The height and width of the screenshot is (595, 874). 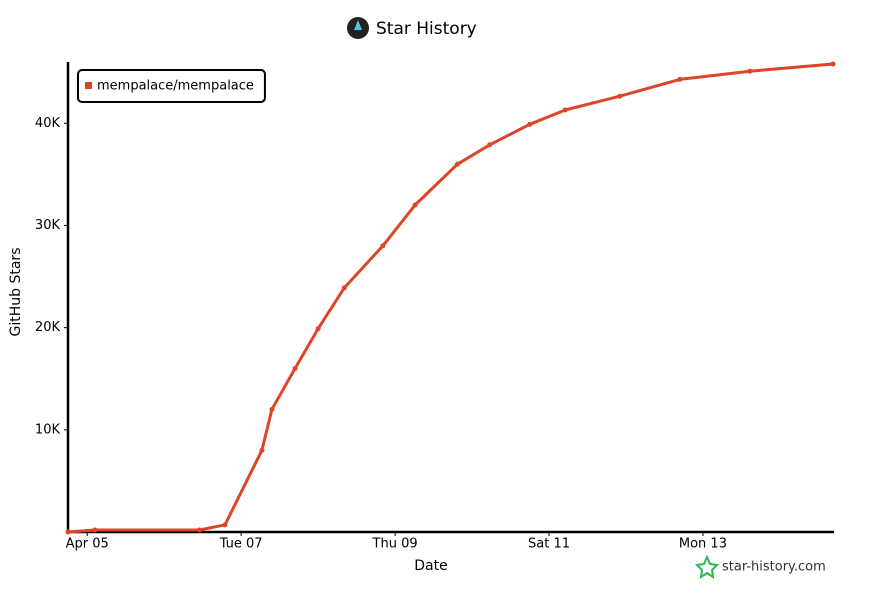 What do you see at coordinates (48, 225) in the screenshot?
I see `y-tick-label: 30K` at bounding box center [48, 225].